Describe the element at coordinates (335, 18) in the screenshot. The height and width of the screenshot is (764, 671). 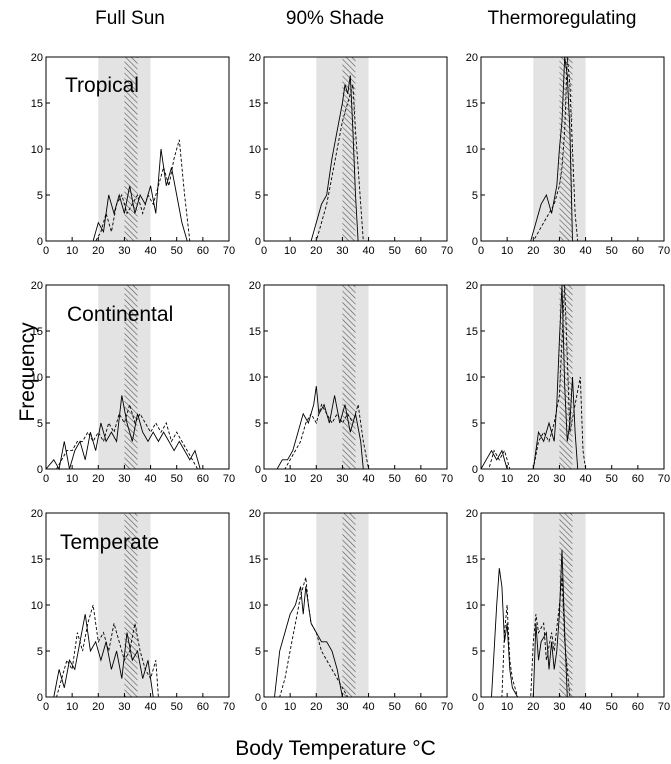
I see `column-title-shade: 90% Shade` at that location.